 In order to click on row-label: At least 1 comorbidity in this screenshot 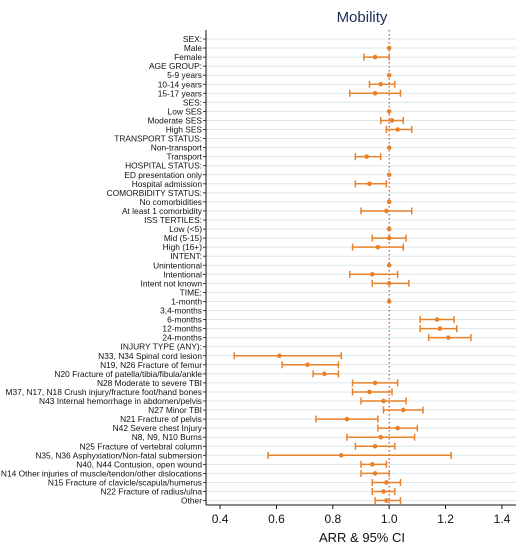, I will do `click(162, 211)`.